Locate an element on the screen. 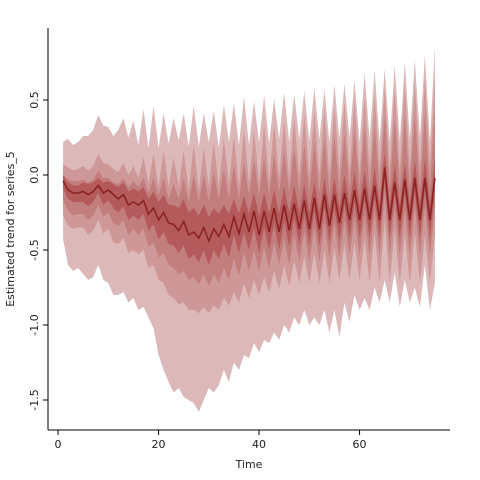 Image resolution: width=480 pixels, height=480 pixels. x-axis-label: Time is located at coordinates (249, 464).